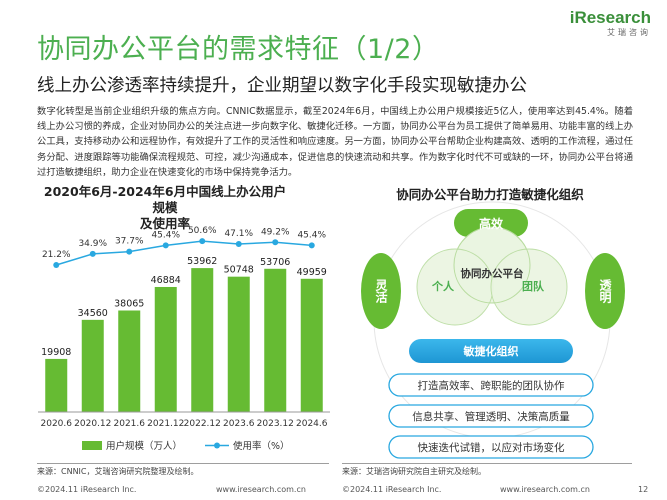 The width and height of the screenshot is (667, 500). I want to click on rate-series: 21.2% 34.9% 37.7% 45.4% 50.6% 47.1% 49.2% 45.4%, so click(184, 247).